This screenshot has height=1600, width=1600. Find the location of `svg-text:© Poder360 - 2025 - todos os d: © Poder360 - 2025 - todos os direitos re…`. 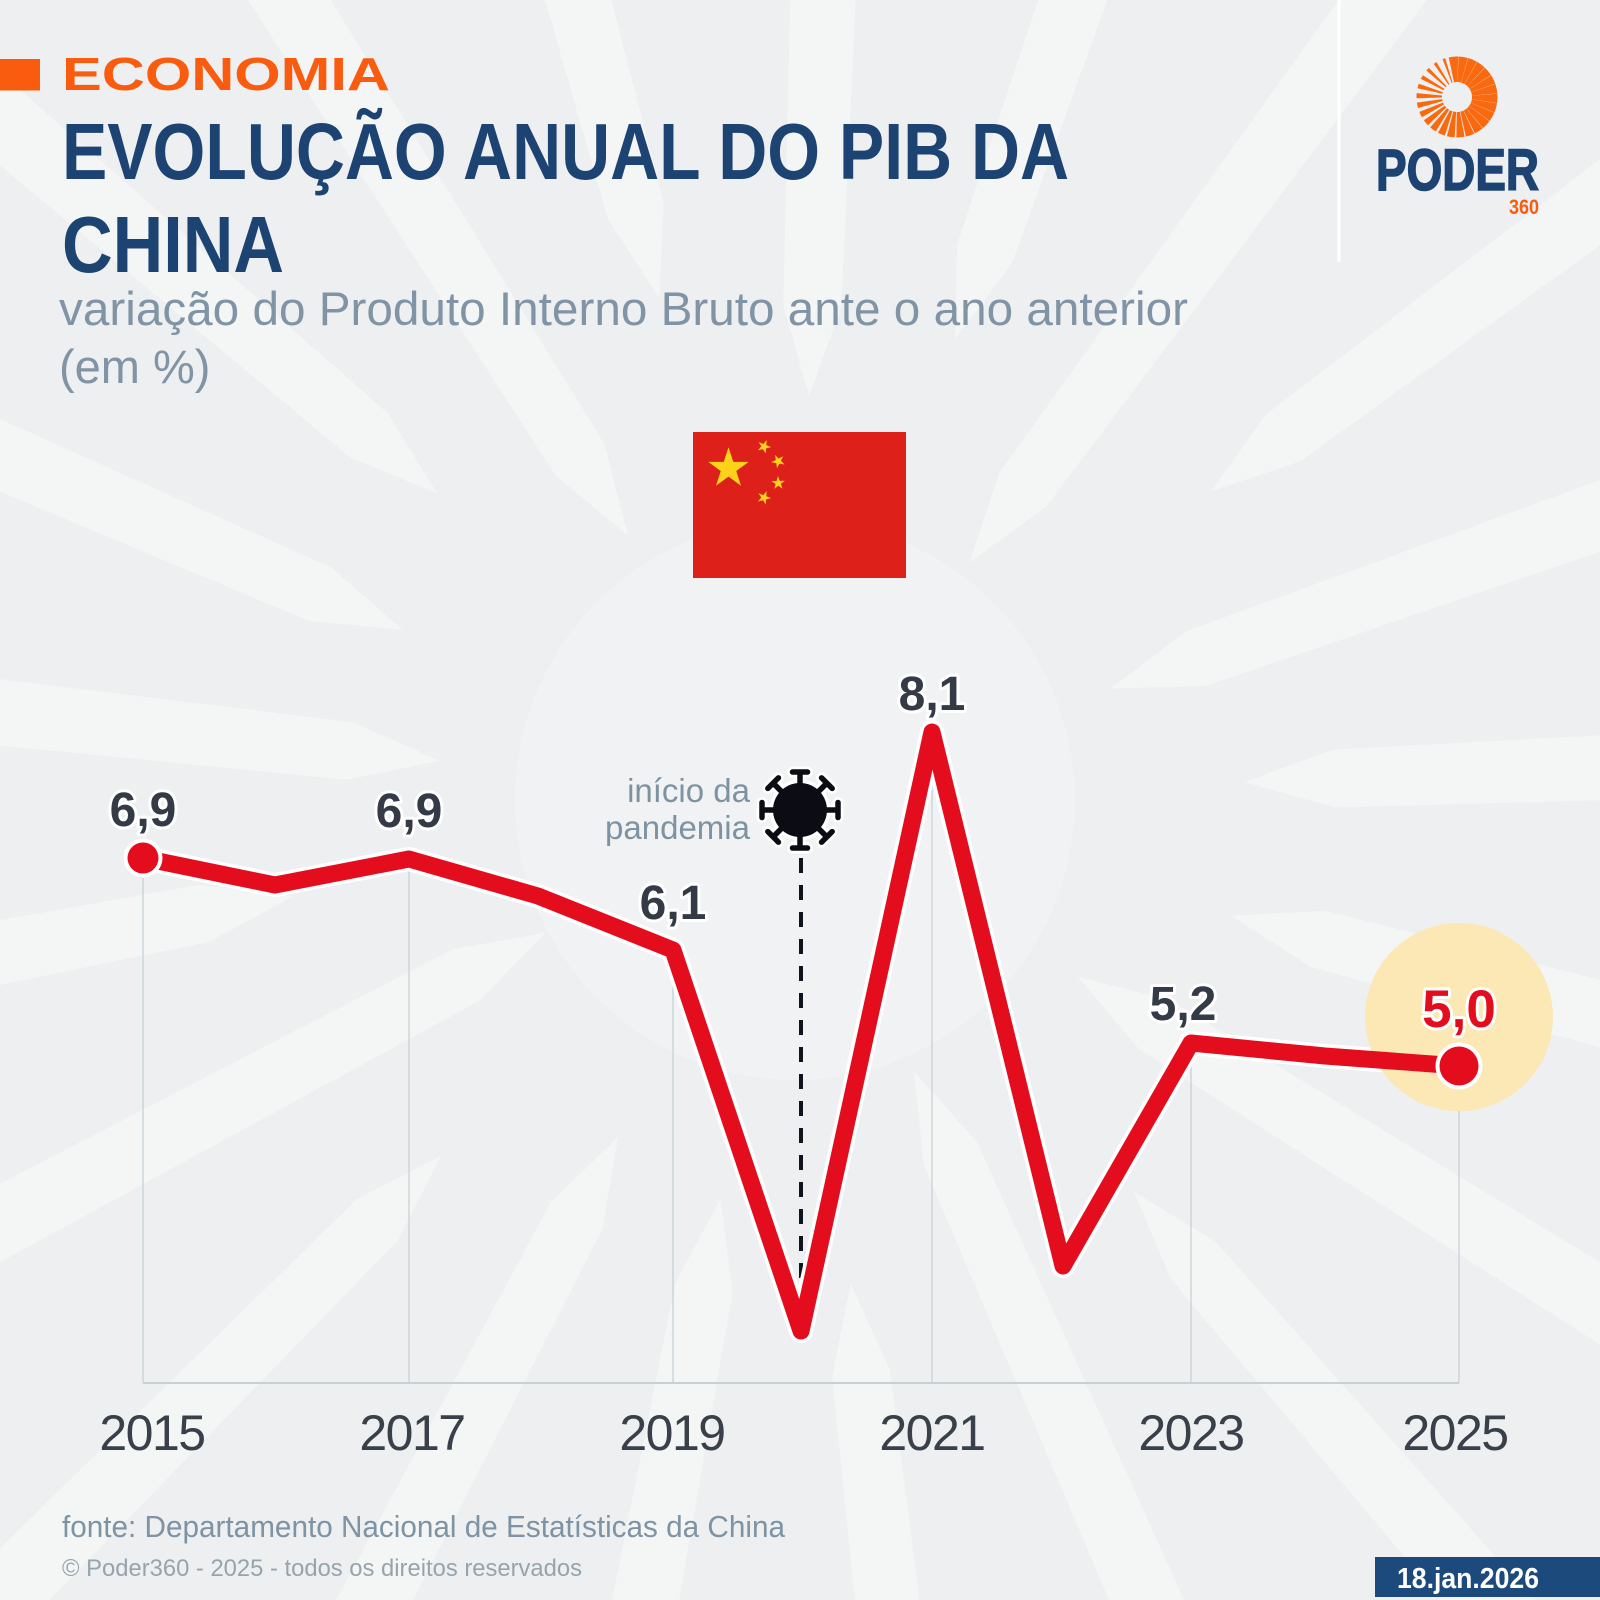

svg-text:© Poder360 - 2025 - todos os d: © Poder360 - 2025 - todos os direitos re… is located at coordinates (322, 1568).